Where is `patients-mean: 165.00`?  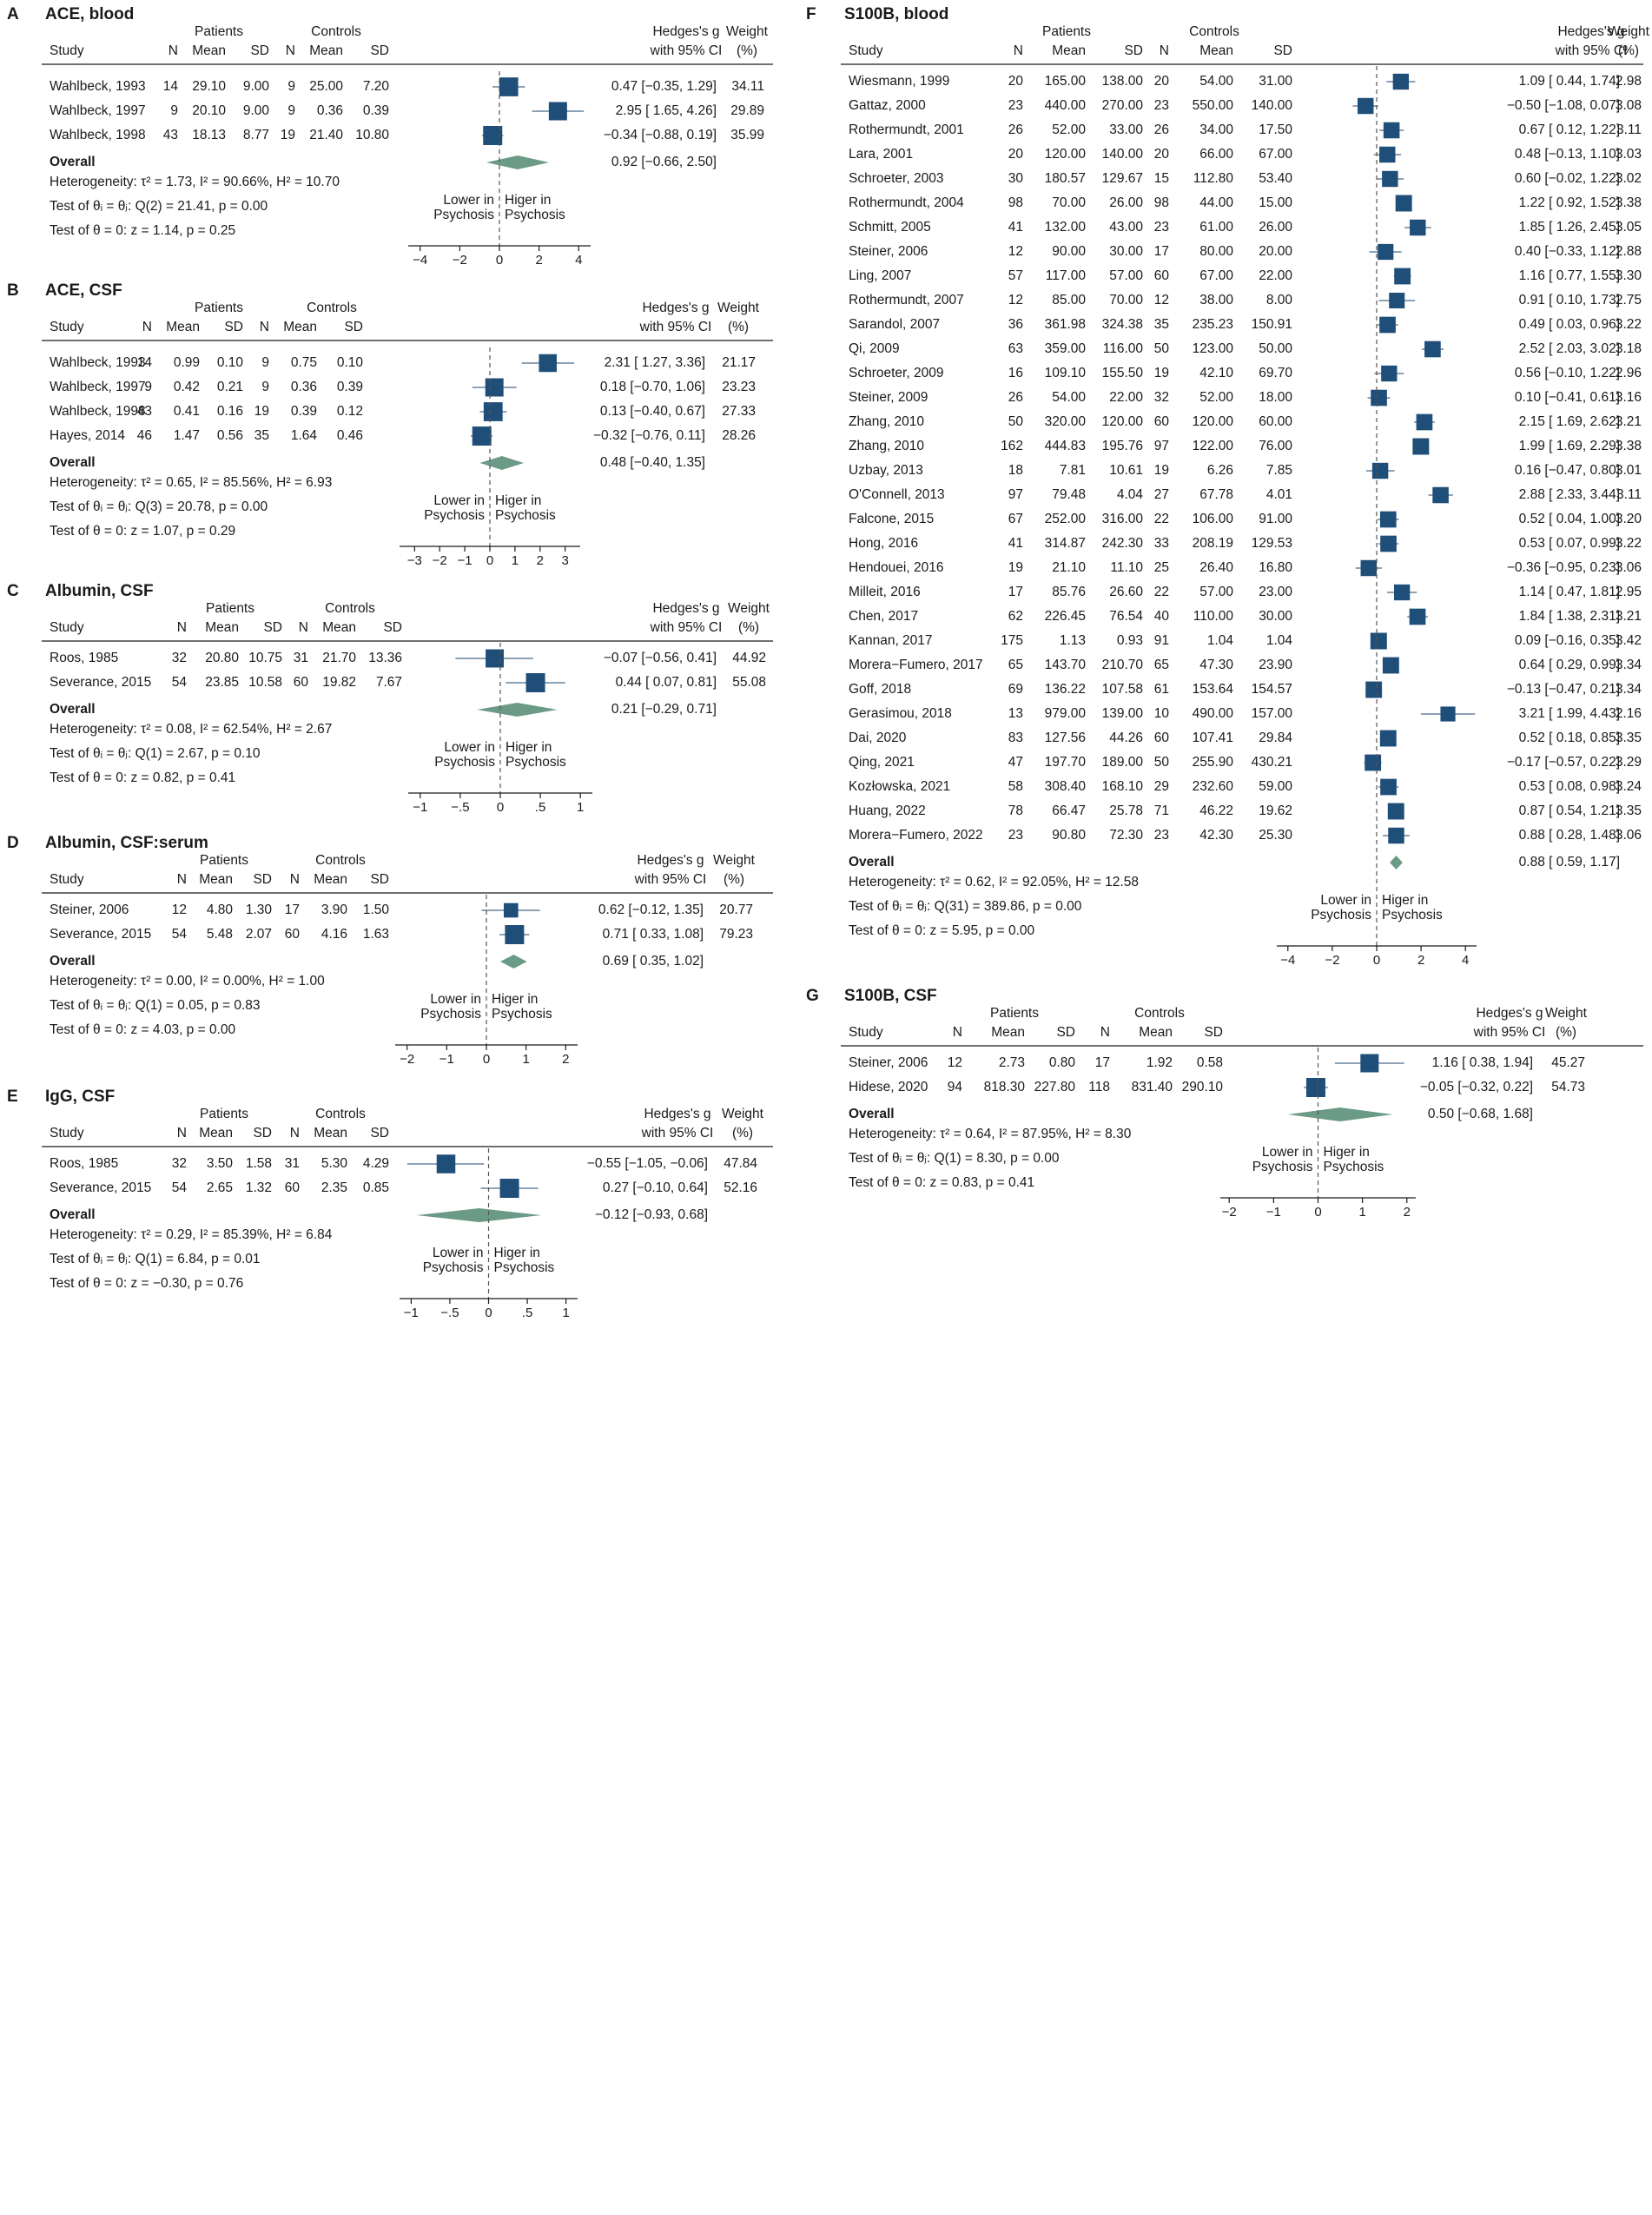
patients-mean: 165.00 is located at coordinates (1065, 81).